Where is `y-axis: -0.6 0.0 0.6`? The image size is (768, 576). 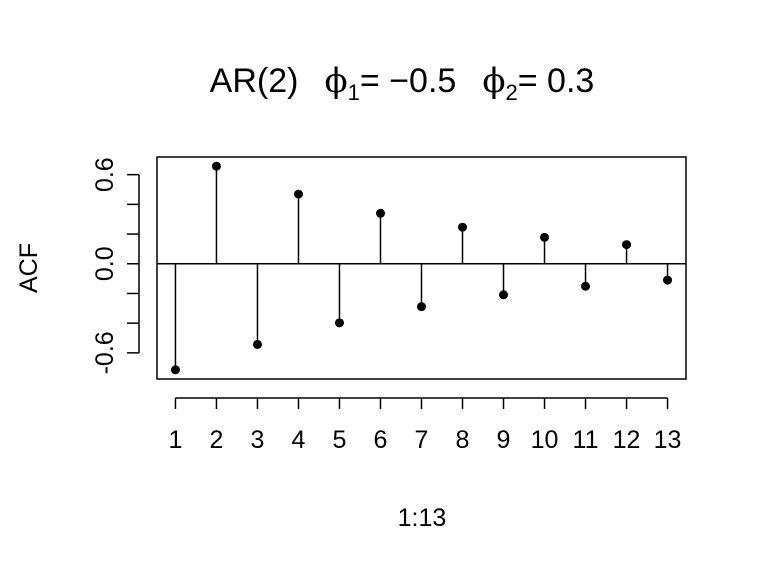 y-axis: -0.6 0.0 0.6 is located at coordinates (115, 265).